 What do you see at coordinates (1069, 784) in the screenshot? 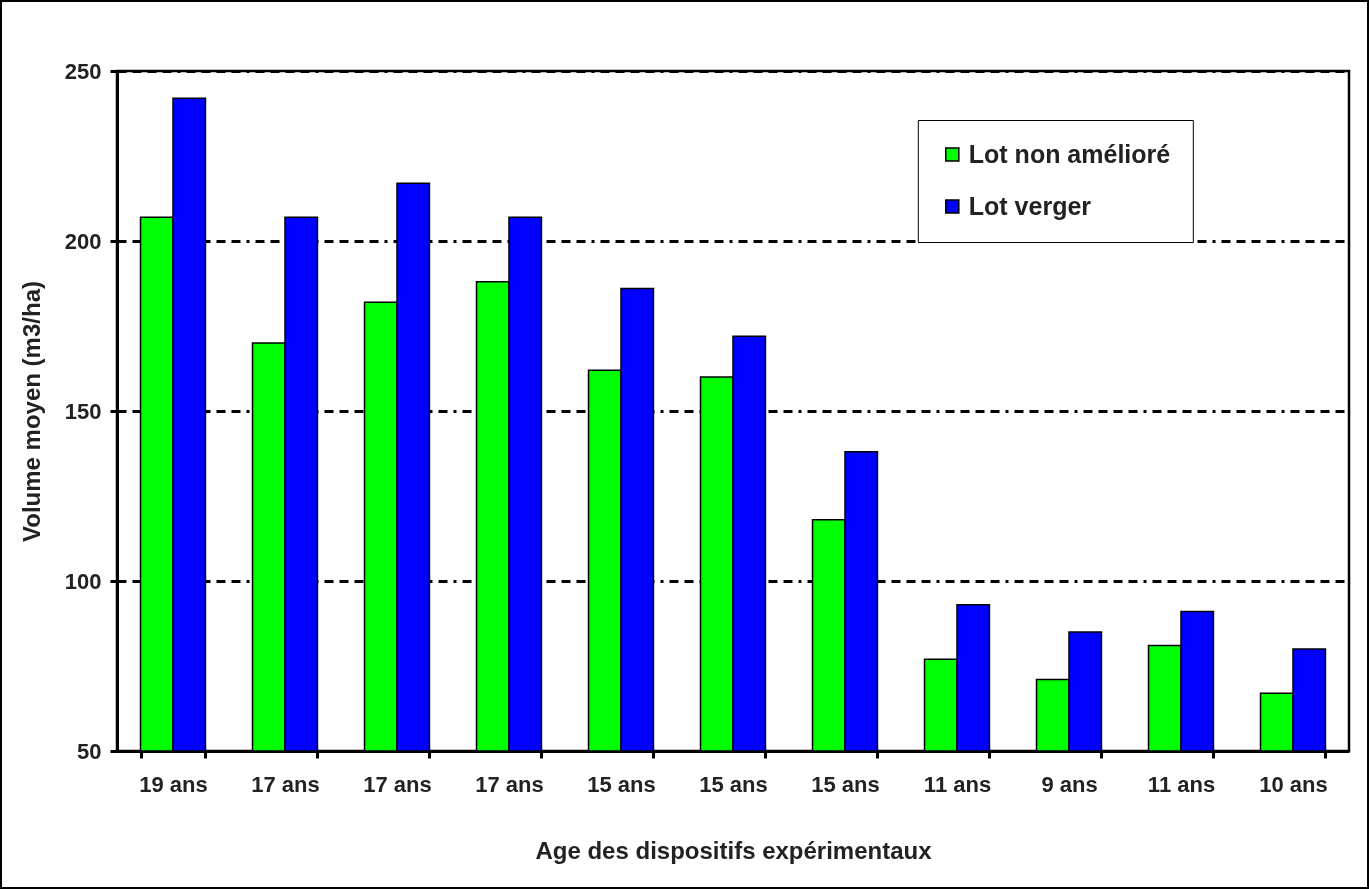
I see `x-tick-label: 9 ans` at bounding box center [1069, 784].